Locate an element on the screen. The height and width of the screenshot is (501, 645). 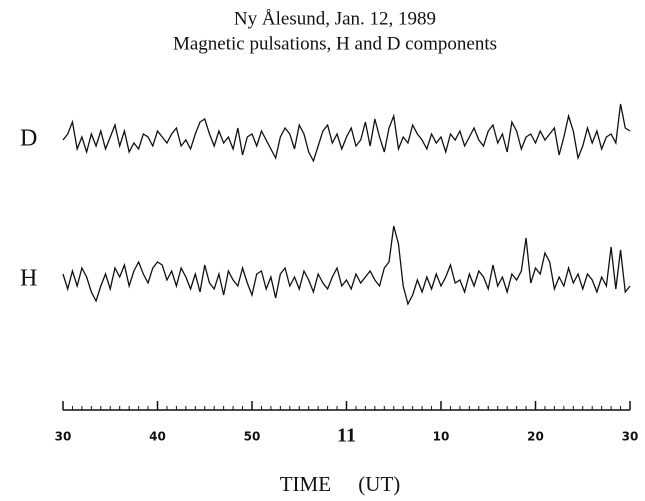
chart-title: Ny Ålesund, Jan. 12, 1989 is located at coordinates (335, 18).